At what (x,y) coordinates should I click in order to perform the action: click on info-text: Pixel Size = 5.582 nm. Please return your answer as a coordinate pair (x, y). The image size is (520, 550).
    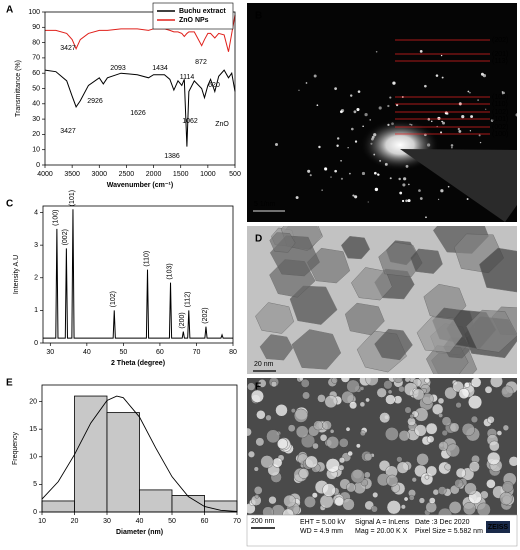
    Looking at the image, I should click on (449, 531).